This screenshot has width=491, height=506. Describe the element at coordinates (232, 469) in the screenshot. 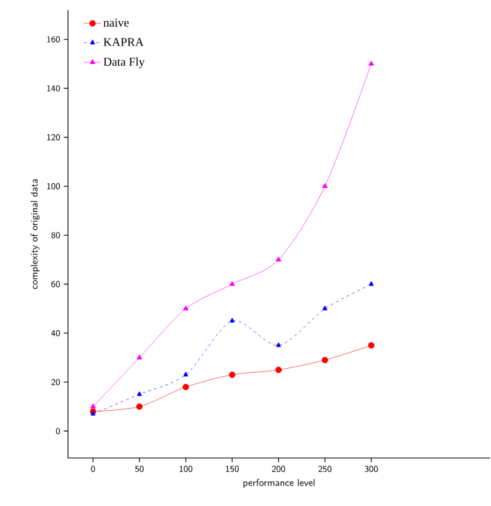

I see `x-tick-label: 150` at that location.